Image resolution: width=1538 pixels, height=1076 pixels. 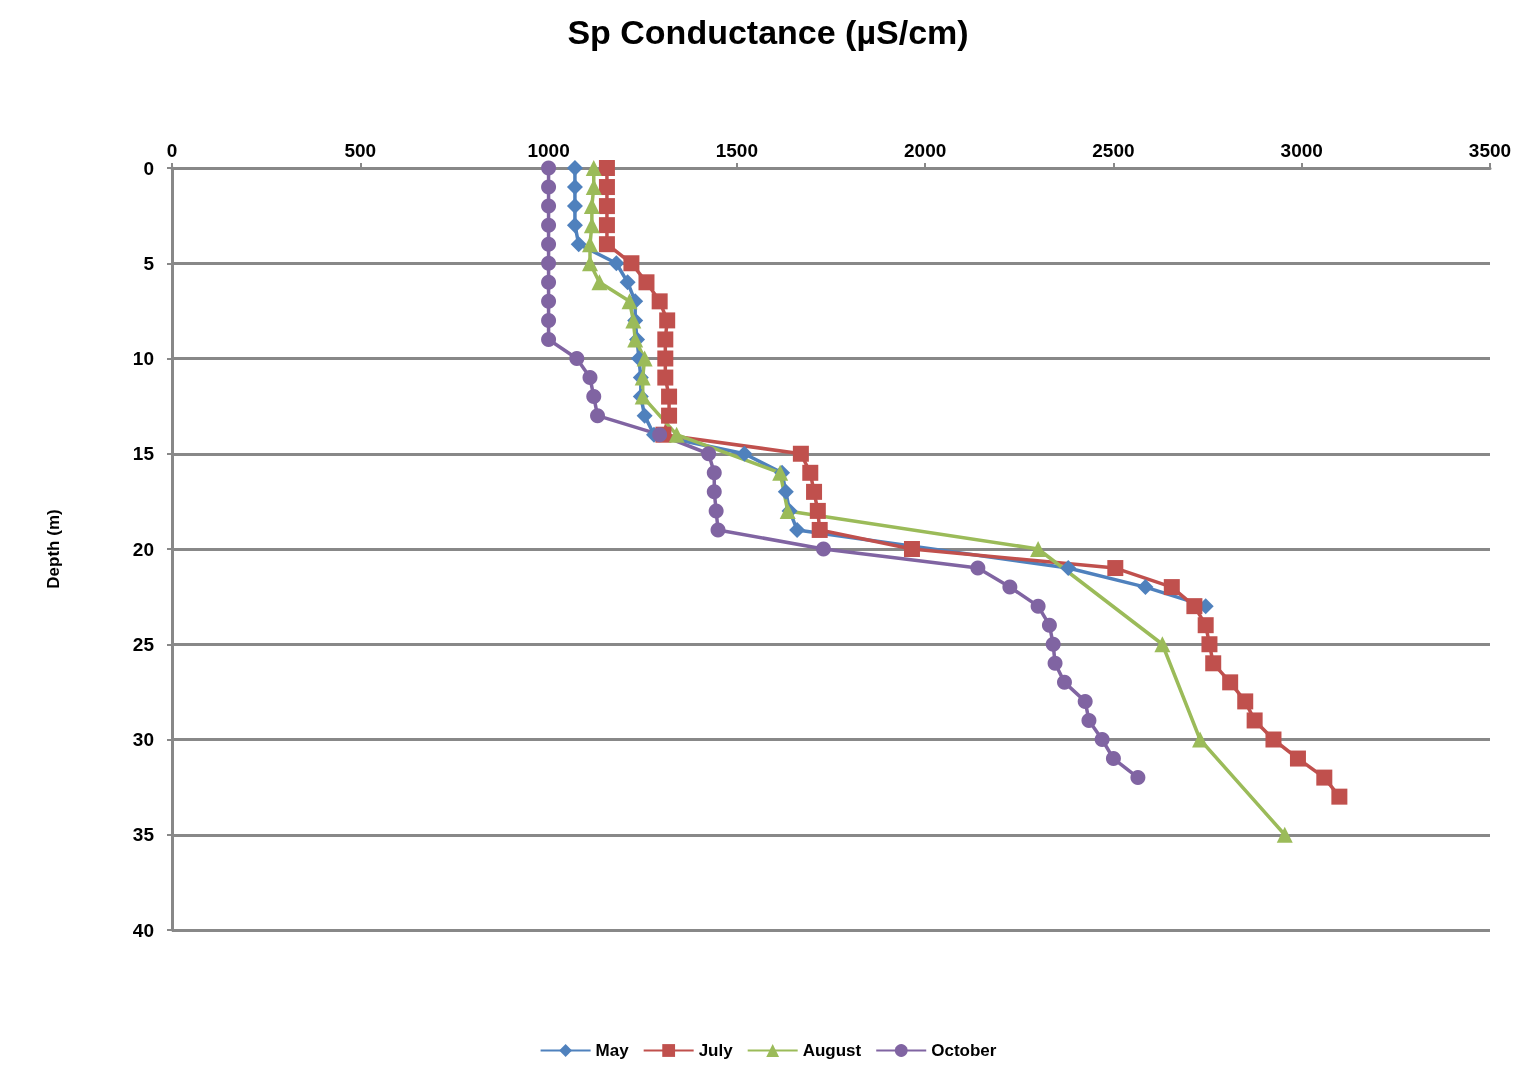 What do you see at coordinates (716, 1050) in the screenshot?
I see `legend-label: July` at bounding box center [716, 1050].